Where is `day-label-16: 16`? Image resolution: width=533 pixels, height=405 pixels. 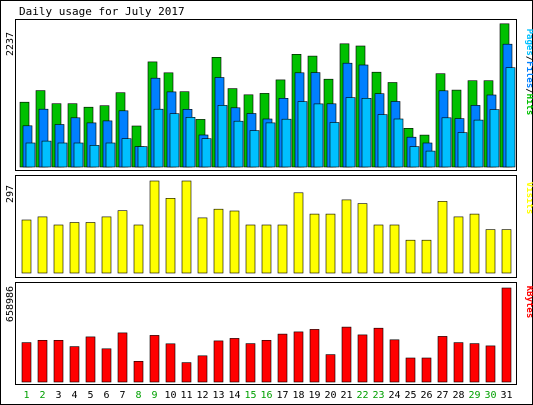 day-label-16: 16 is located at coordinates (266, 395).